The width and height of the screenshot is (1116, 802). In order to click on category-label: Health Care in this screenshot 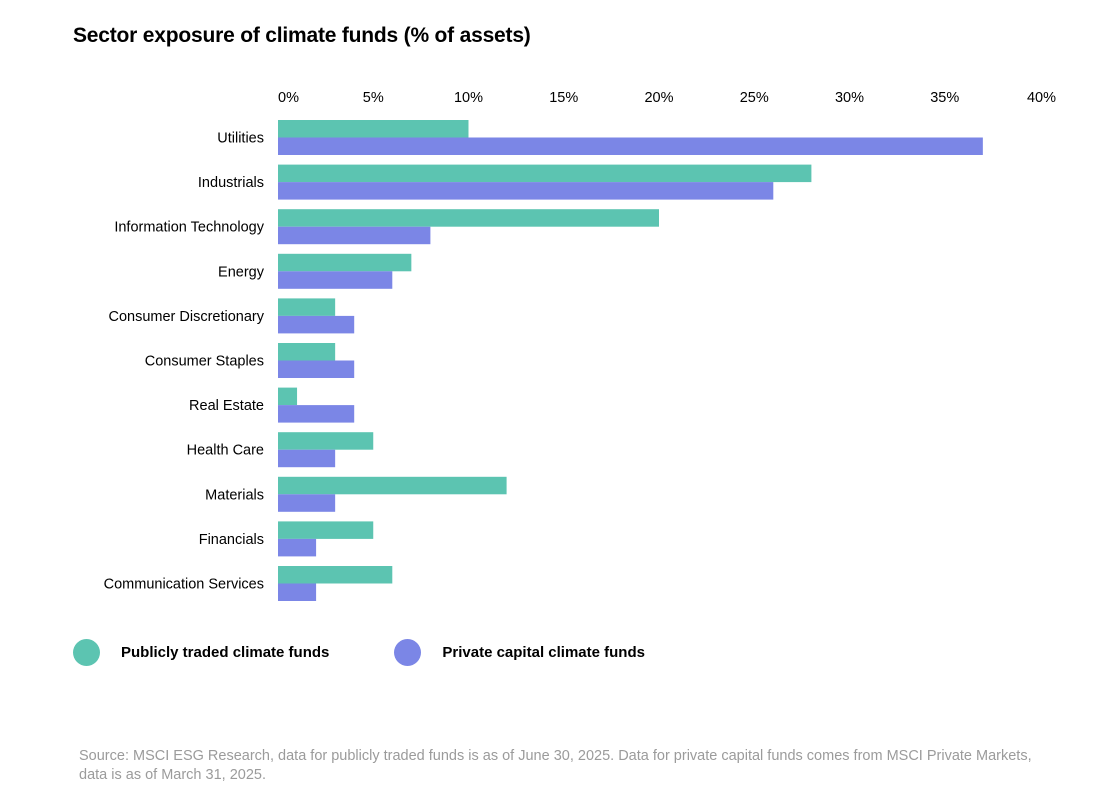, I will do `click(225, 451)`.